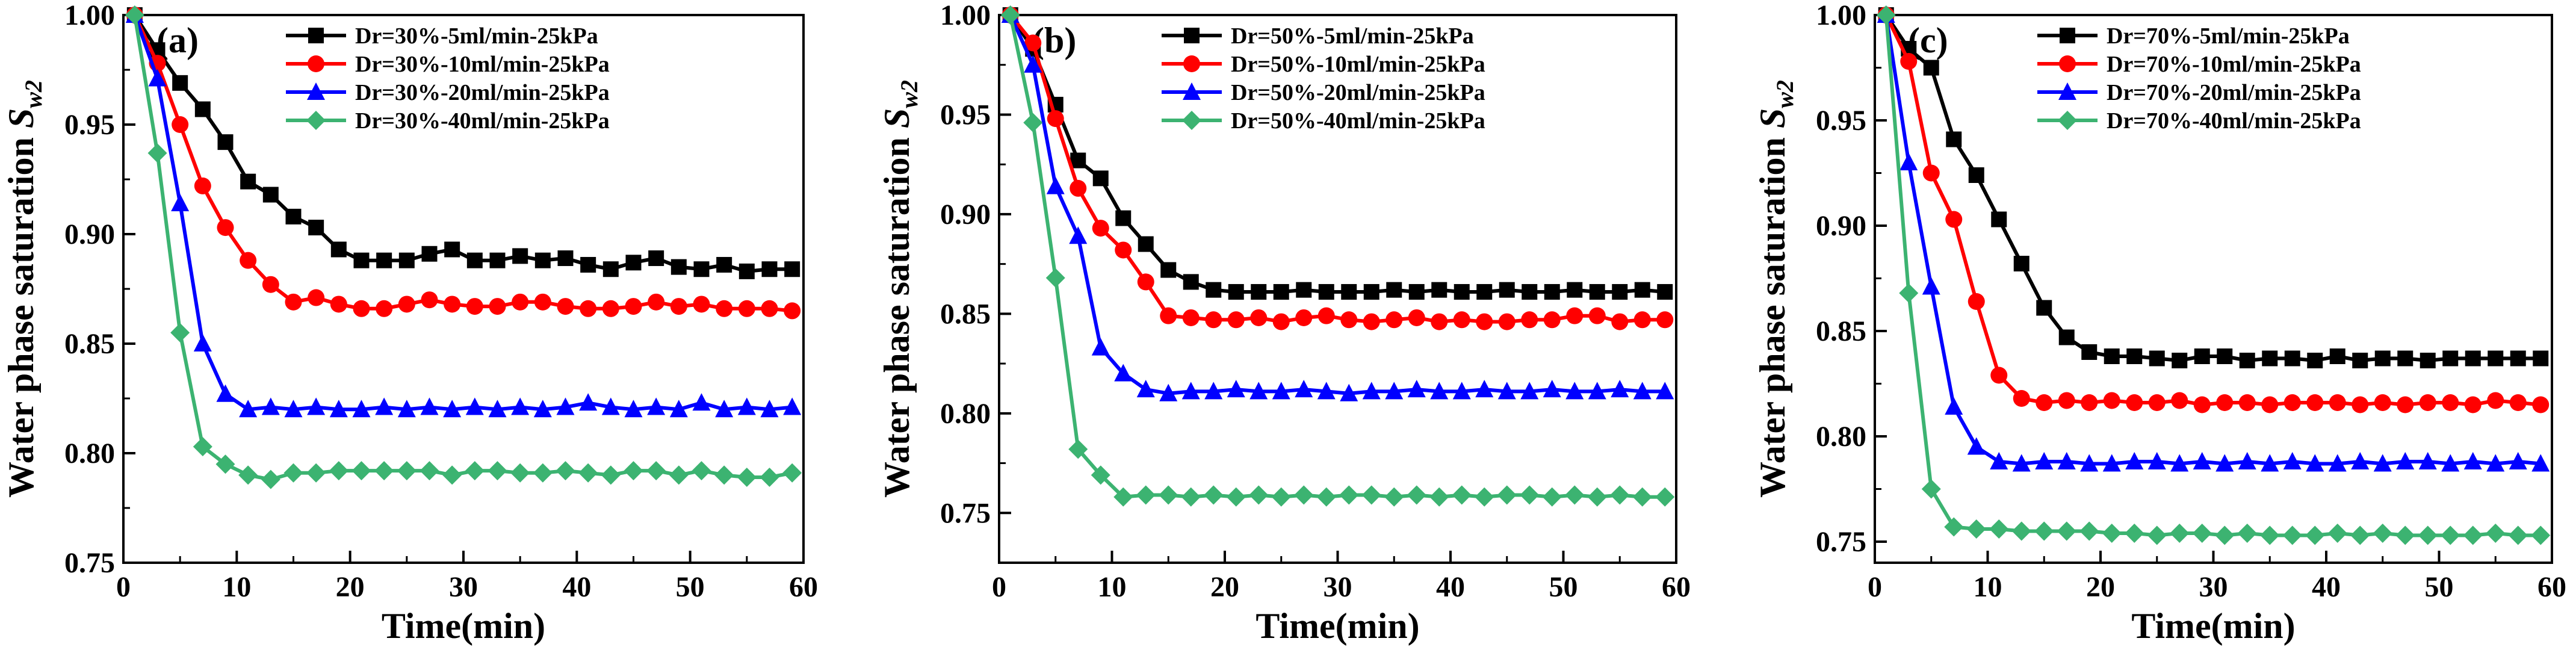 Image resolution: width=2576 pixels, height=650 pixels. Describe the element at coordinates (237, 587) in the screenshot. I see `panel-a-x-tick-label: 10` at that location.